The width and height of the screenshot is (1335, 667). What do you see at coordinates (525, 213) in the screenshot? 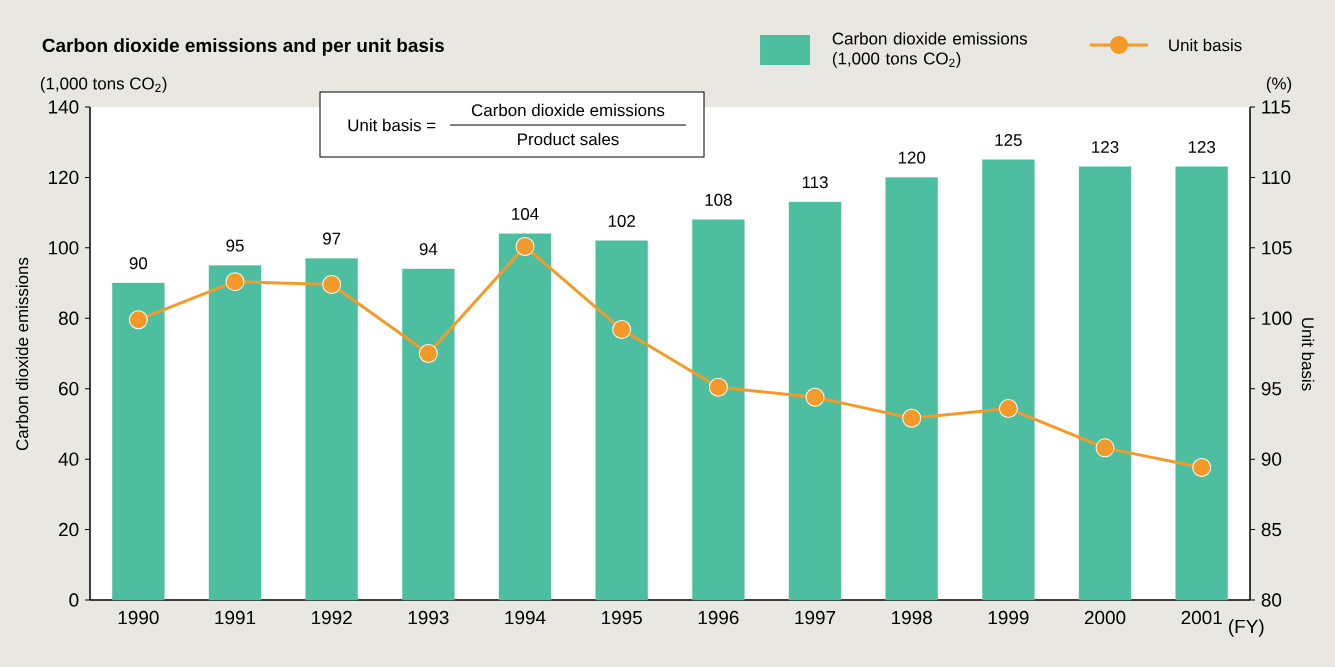
I see `data-label: 104` at bounding box center [525, 213].